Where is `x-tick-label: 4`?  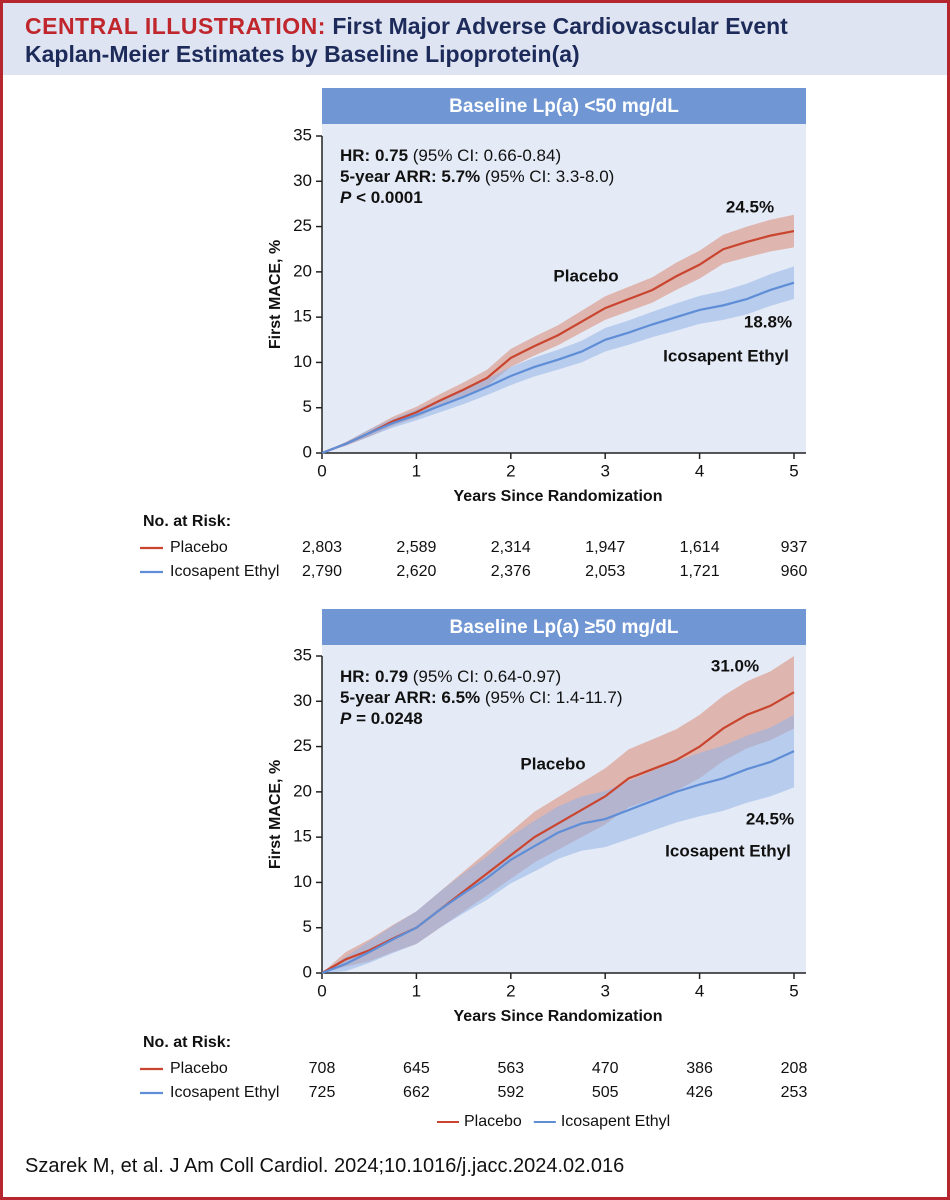
x-tick-label: 4 is located at coordinates (699, 990).